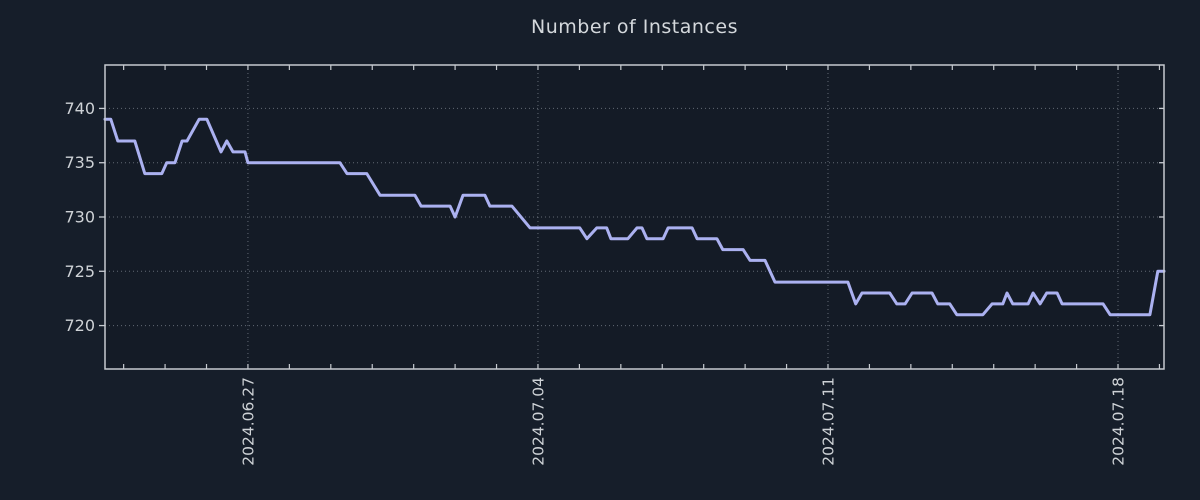 The image size is (1200, 500). I want to click on x-tick-label: 2024.07.18, so click(1119, 421).